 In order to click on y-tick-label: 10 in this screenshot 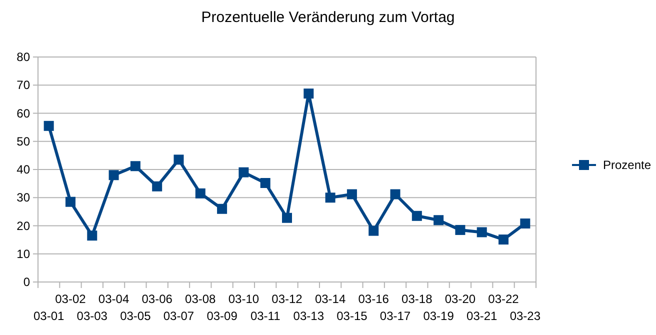, I will do `click(23, 253)`.